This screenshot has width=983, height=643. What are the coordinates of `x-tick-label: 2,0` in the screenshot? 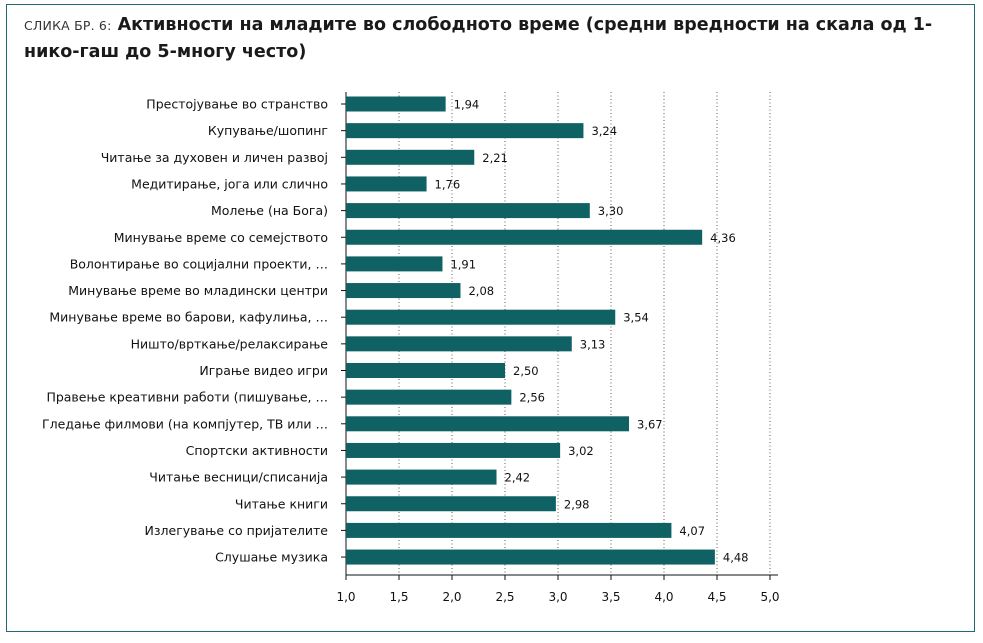 It's located at (451, 597).